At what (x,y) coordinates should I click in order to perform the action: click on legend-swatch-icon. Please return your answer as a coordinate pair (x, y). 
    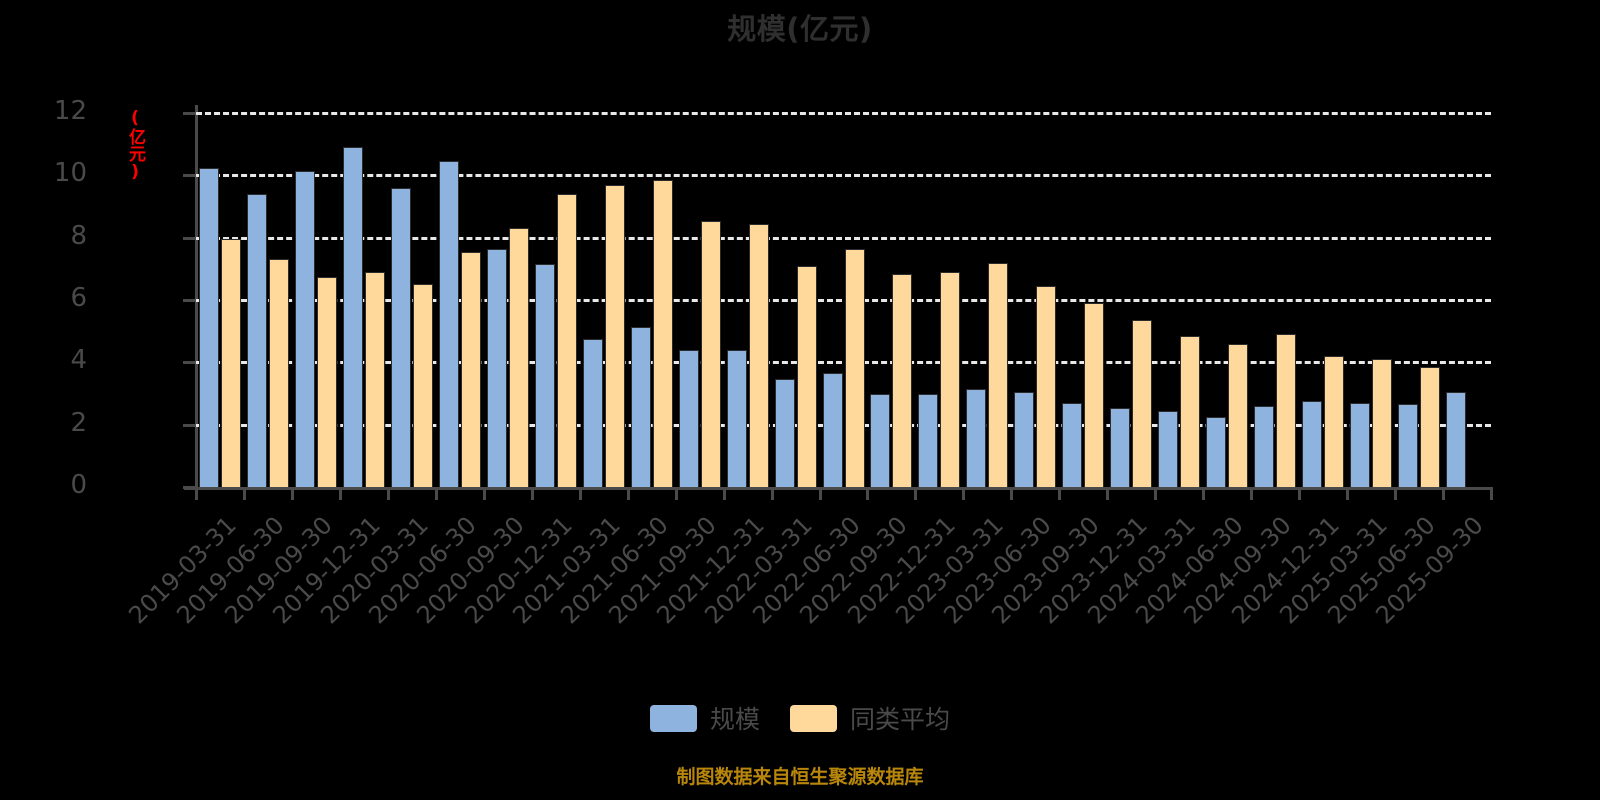
    Looking at the image, I should click on (813, 718).